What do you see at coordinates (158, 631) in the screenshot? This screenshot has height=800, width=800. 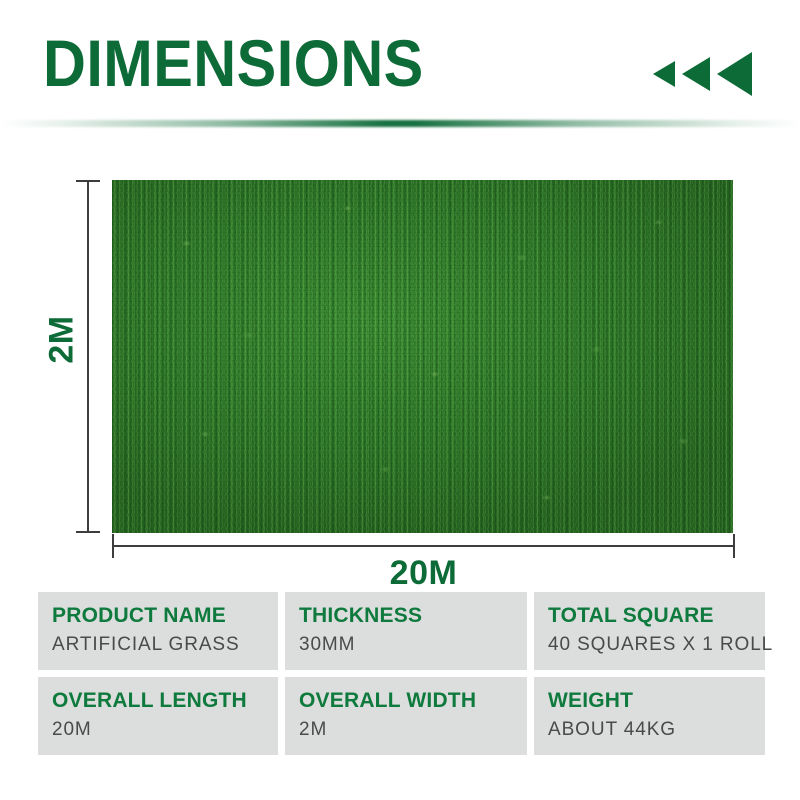 I see `spec-cell-product-name: PRODUCT NAME ARTIFICIAL GRASS` at bounding box center [158, 631].